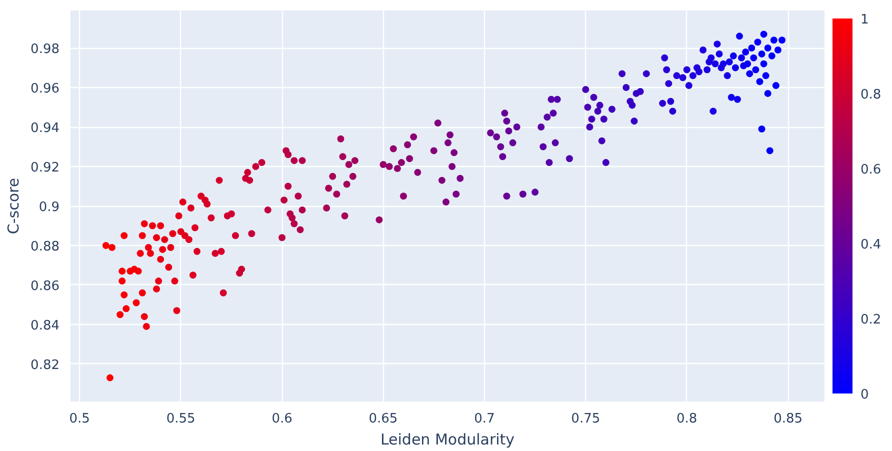 The height and width of the screenshot is (451, 892). Describe the element at coordinates (45, 246) in the screenshot. I see `y-tick-label: 0.88` at that location.